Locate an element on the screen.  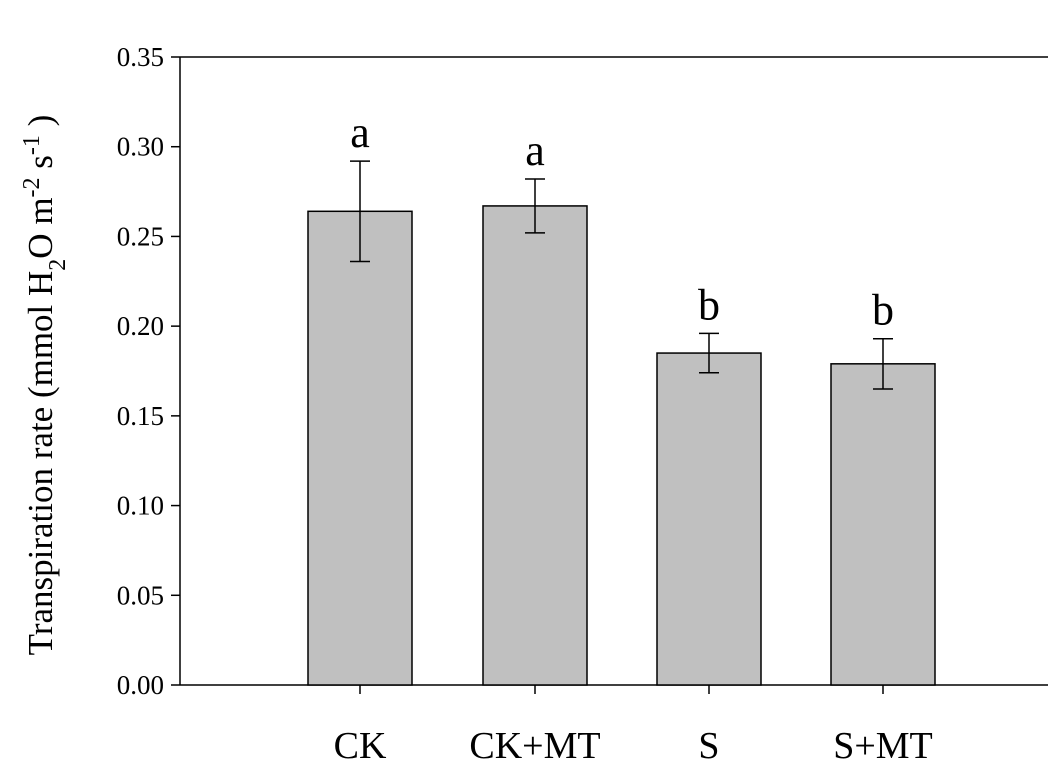
category-label-0: CK is located at coordinates (360, 746).